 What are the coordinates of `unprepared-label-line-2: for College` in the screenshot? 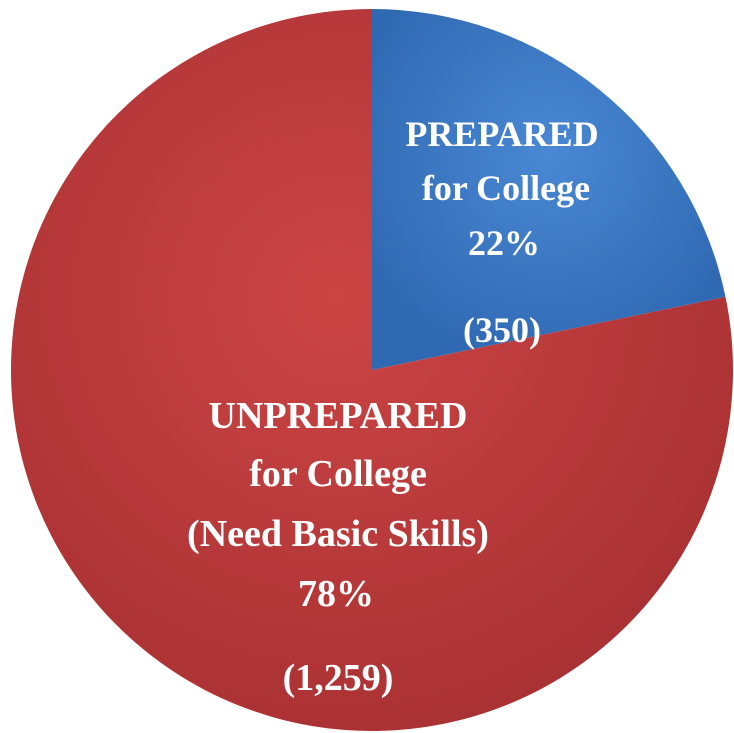 It's located at (338, 474).